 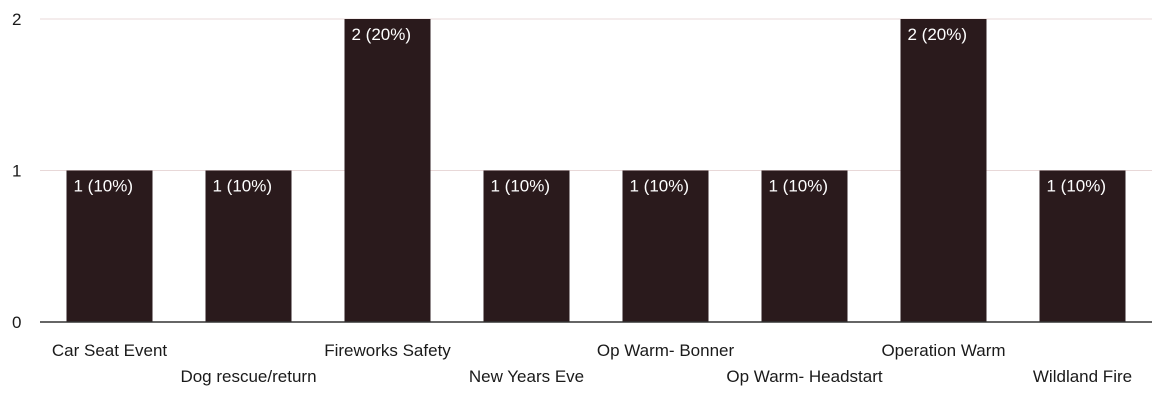 I want to click on x-tick-label: Op Warm- Bonner, so click(x=666, y=350).